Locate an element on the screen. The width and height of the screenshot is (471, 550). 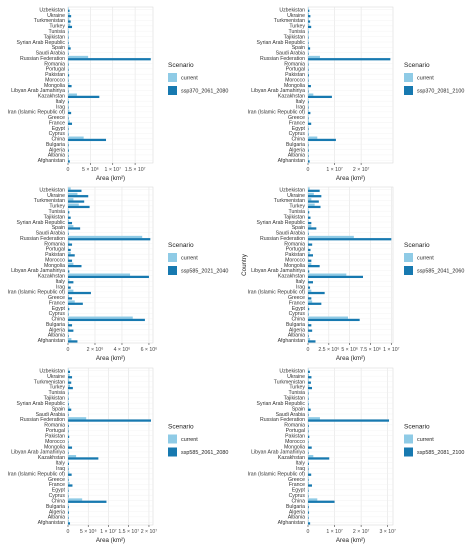
country-label: France is located at coordinates (297, 123).